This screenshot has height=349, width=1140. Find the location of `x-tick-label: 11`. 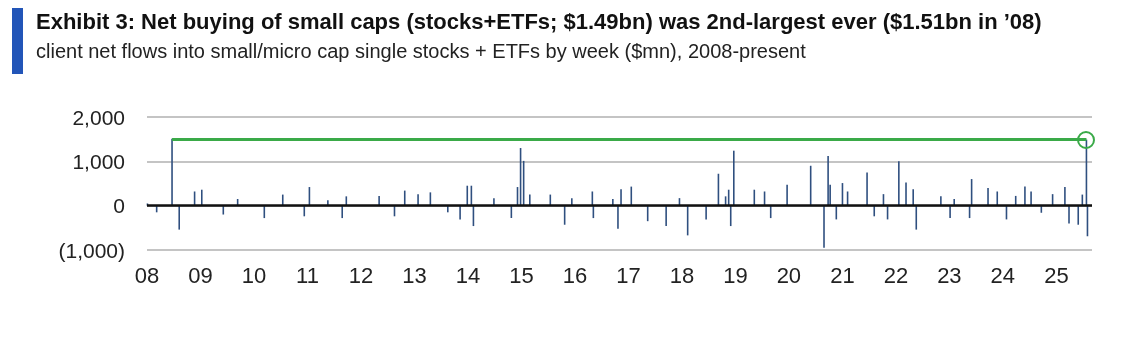

x-tick-label: 11 is located at coordinates (307, 275).